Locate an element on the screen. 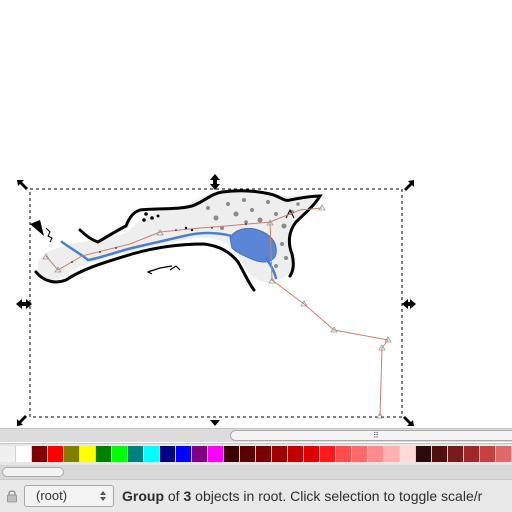 The image size is (512, 512). horizontal-scrollbar: ⠿ is located at coordinates (256, 435).